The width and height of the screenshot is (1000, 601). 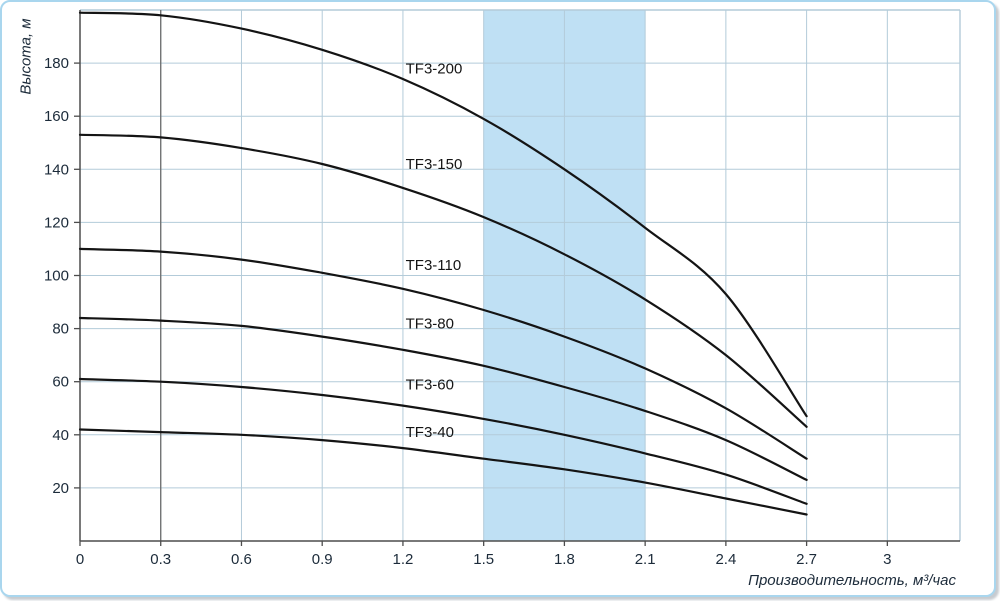 What do you see at coordinates (403, 559) in the screenshot?
I see `x-tick-label: 1.2` at bounding box center [403, 559].